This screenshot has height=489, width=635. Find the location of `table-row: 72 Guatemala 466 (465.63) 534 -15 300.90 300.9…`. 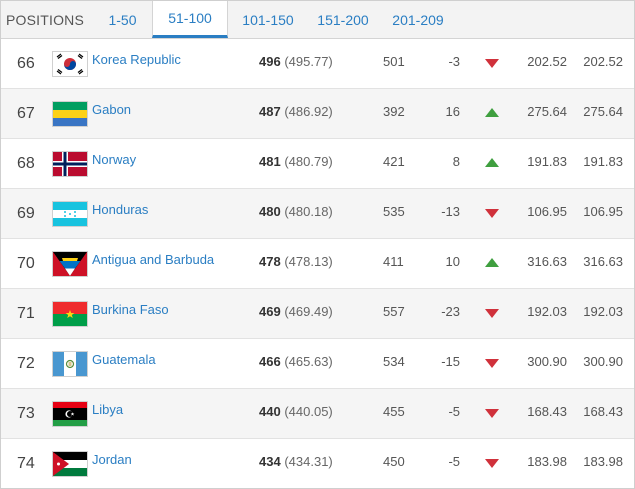

table-row: 72 Guatemala 466 (465.63) 534 -15 300.90 300.9… is located at coordinates (317, 364).